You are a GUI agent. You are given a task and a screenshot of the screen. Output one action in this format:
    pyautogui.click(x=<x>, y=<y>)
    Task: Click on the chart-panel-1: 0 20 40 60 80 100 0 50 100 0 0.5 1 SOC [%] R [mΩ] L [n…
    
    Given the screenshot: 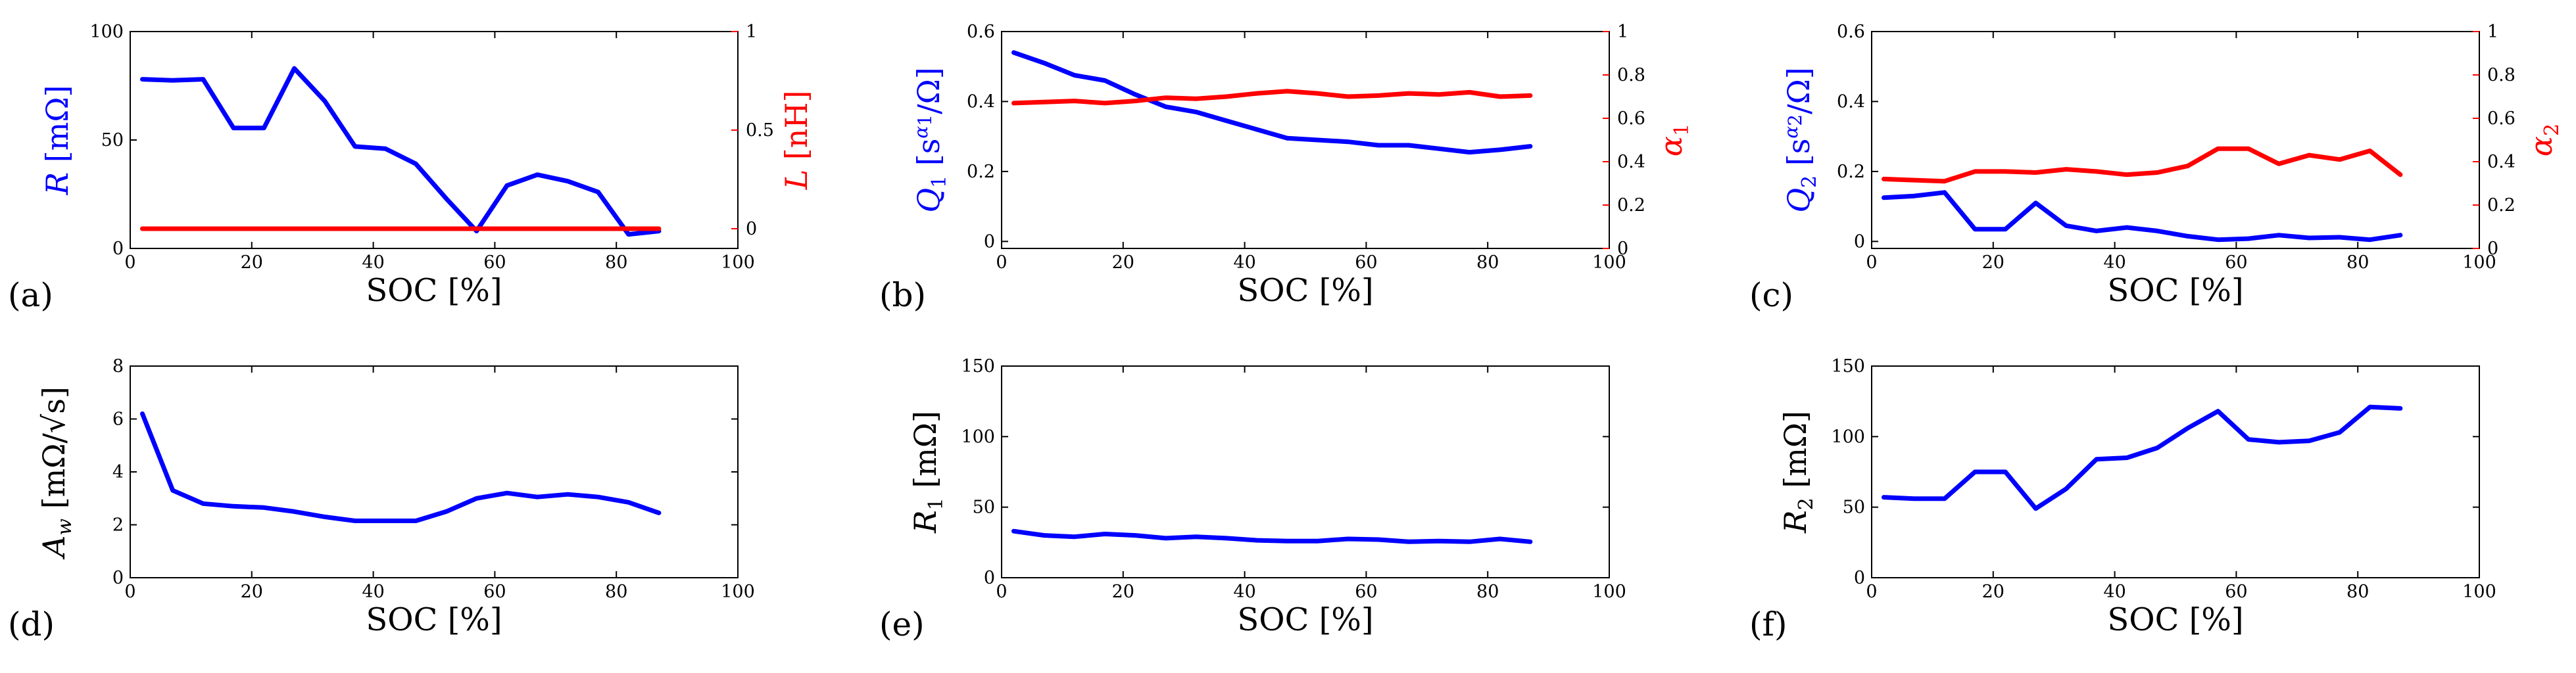 What is the action you would take?
    pyautogui.click(x=411, y=168)
    